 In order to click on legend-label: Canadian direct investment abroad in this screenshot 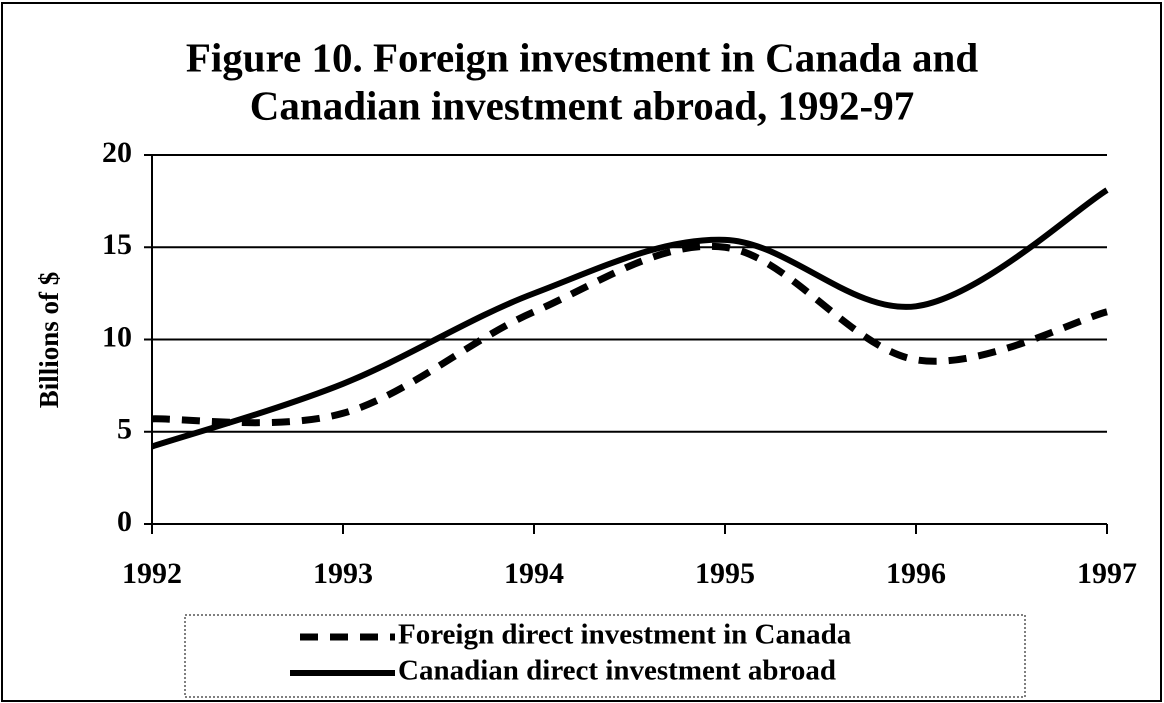, I will do `click(617, 671)`.